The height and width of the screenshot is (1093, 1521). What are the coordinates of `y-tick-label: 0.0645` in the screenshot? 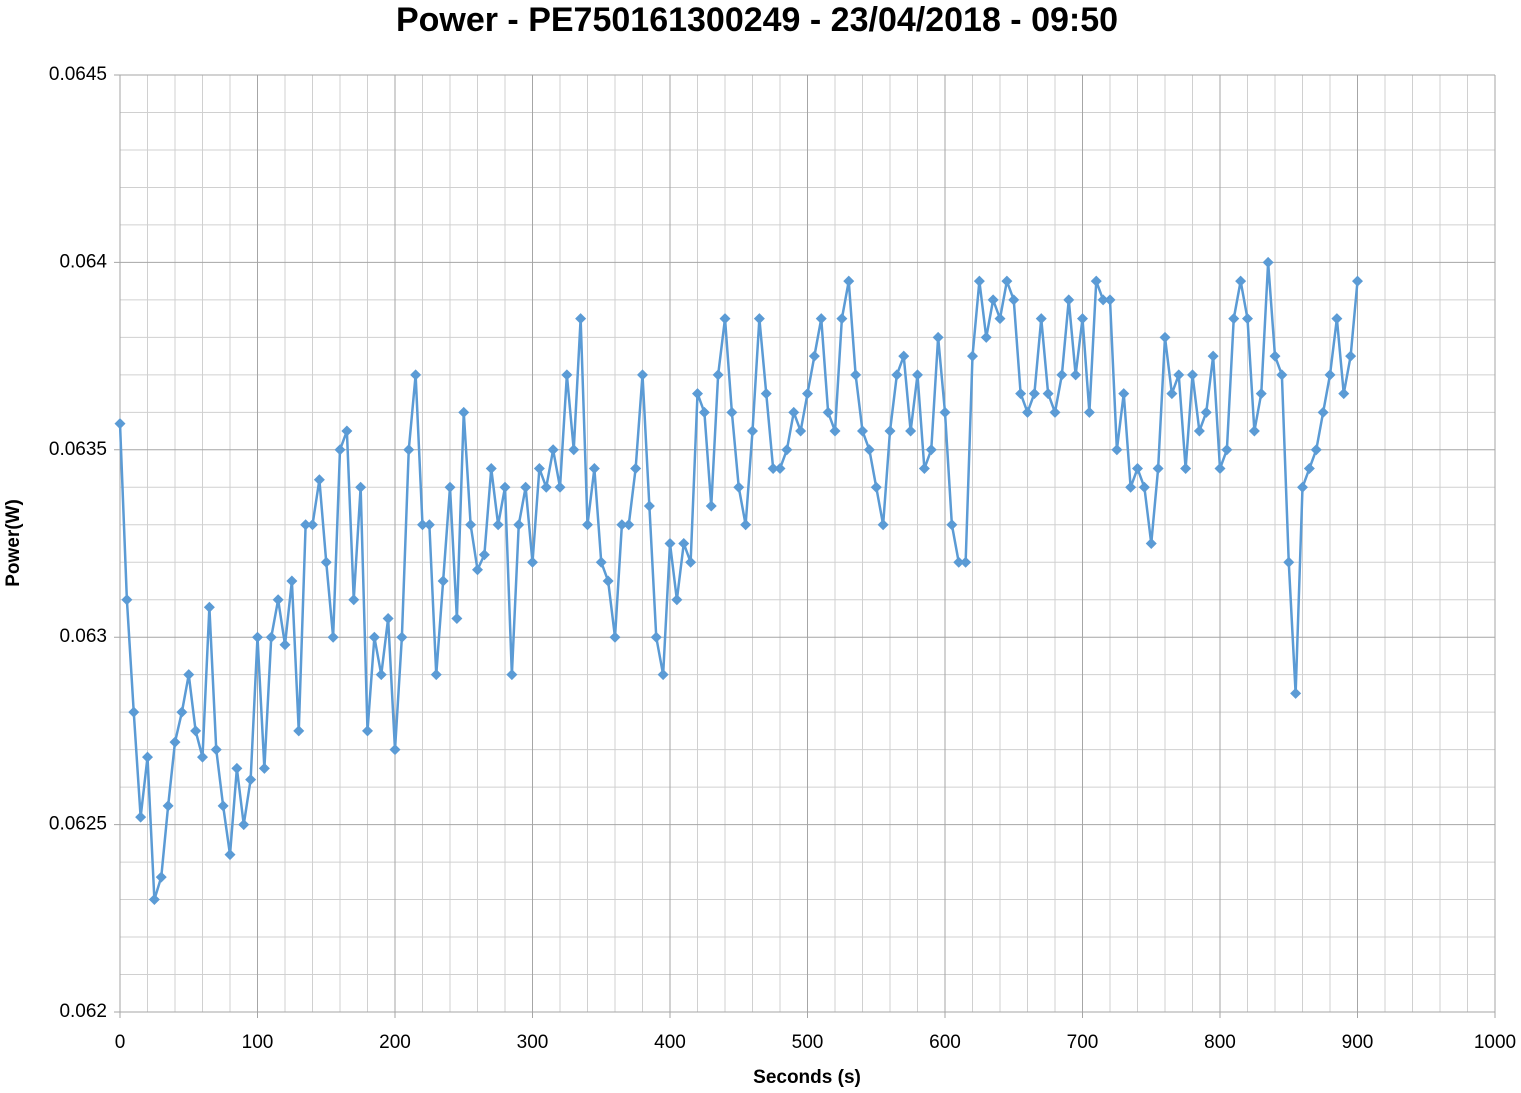 It's located at (78, 74).